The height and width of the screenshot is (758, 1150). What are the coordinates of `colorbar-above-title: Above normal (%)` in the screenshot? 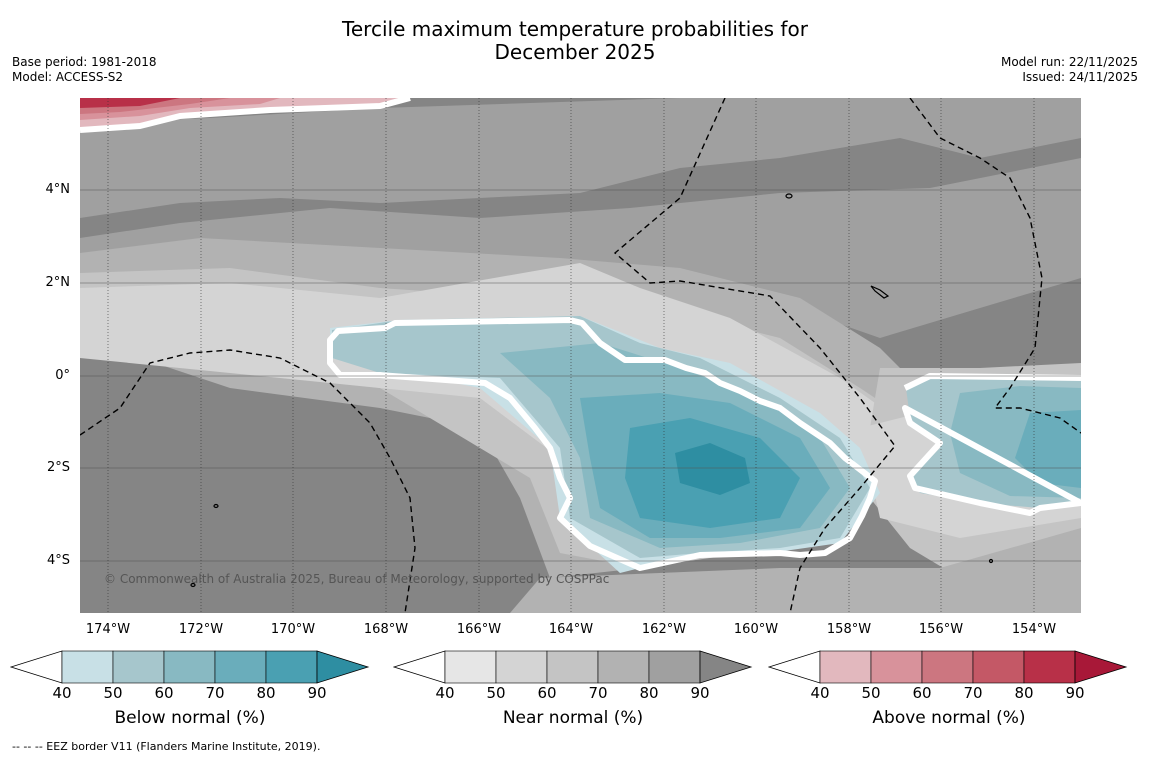 It's located at (949, 718).